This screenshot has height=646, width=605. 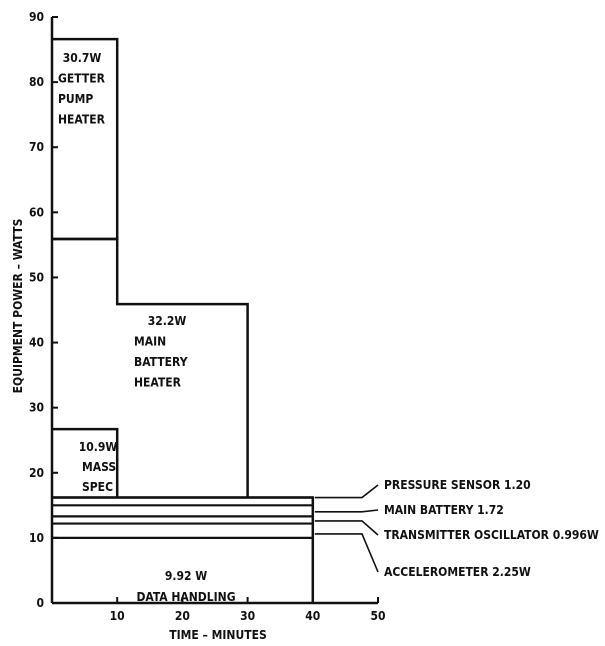 What do you see at coordinates (312, 616) in the screenshot?
I see `x-tick-label: 40` at bounding box center [312, 616].